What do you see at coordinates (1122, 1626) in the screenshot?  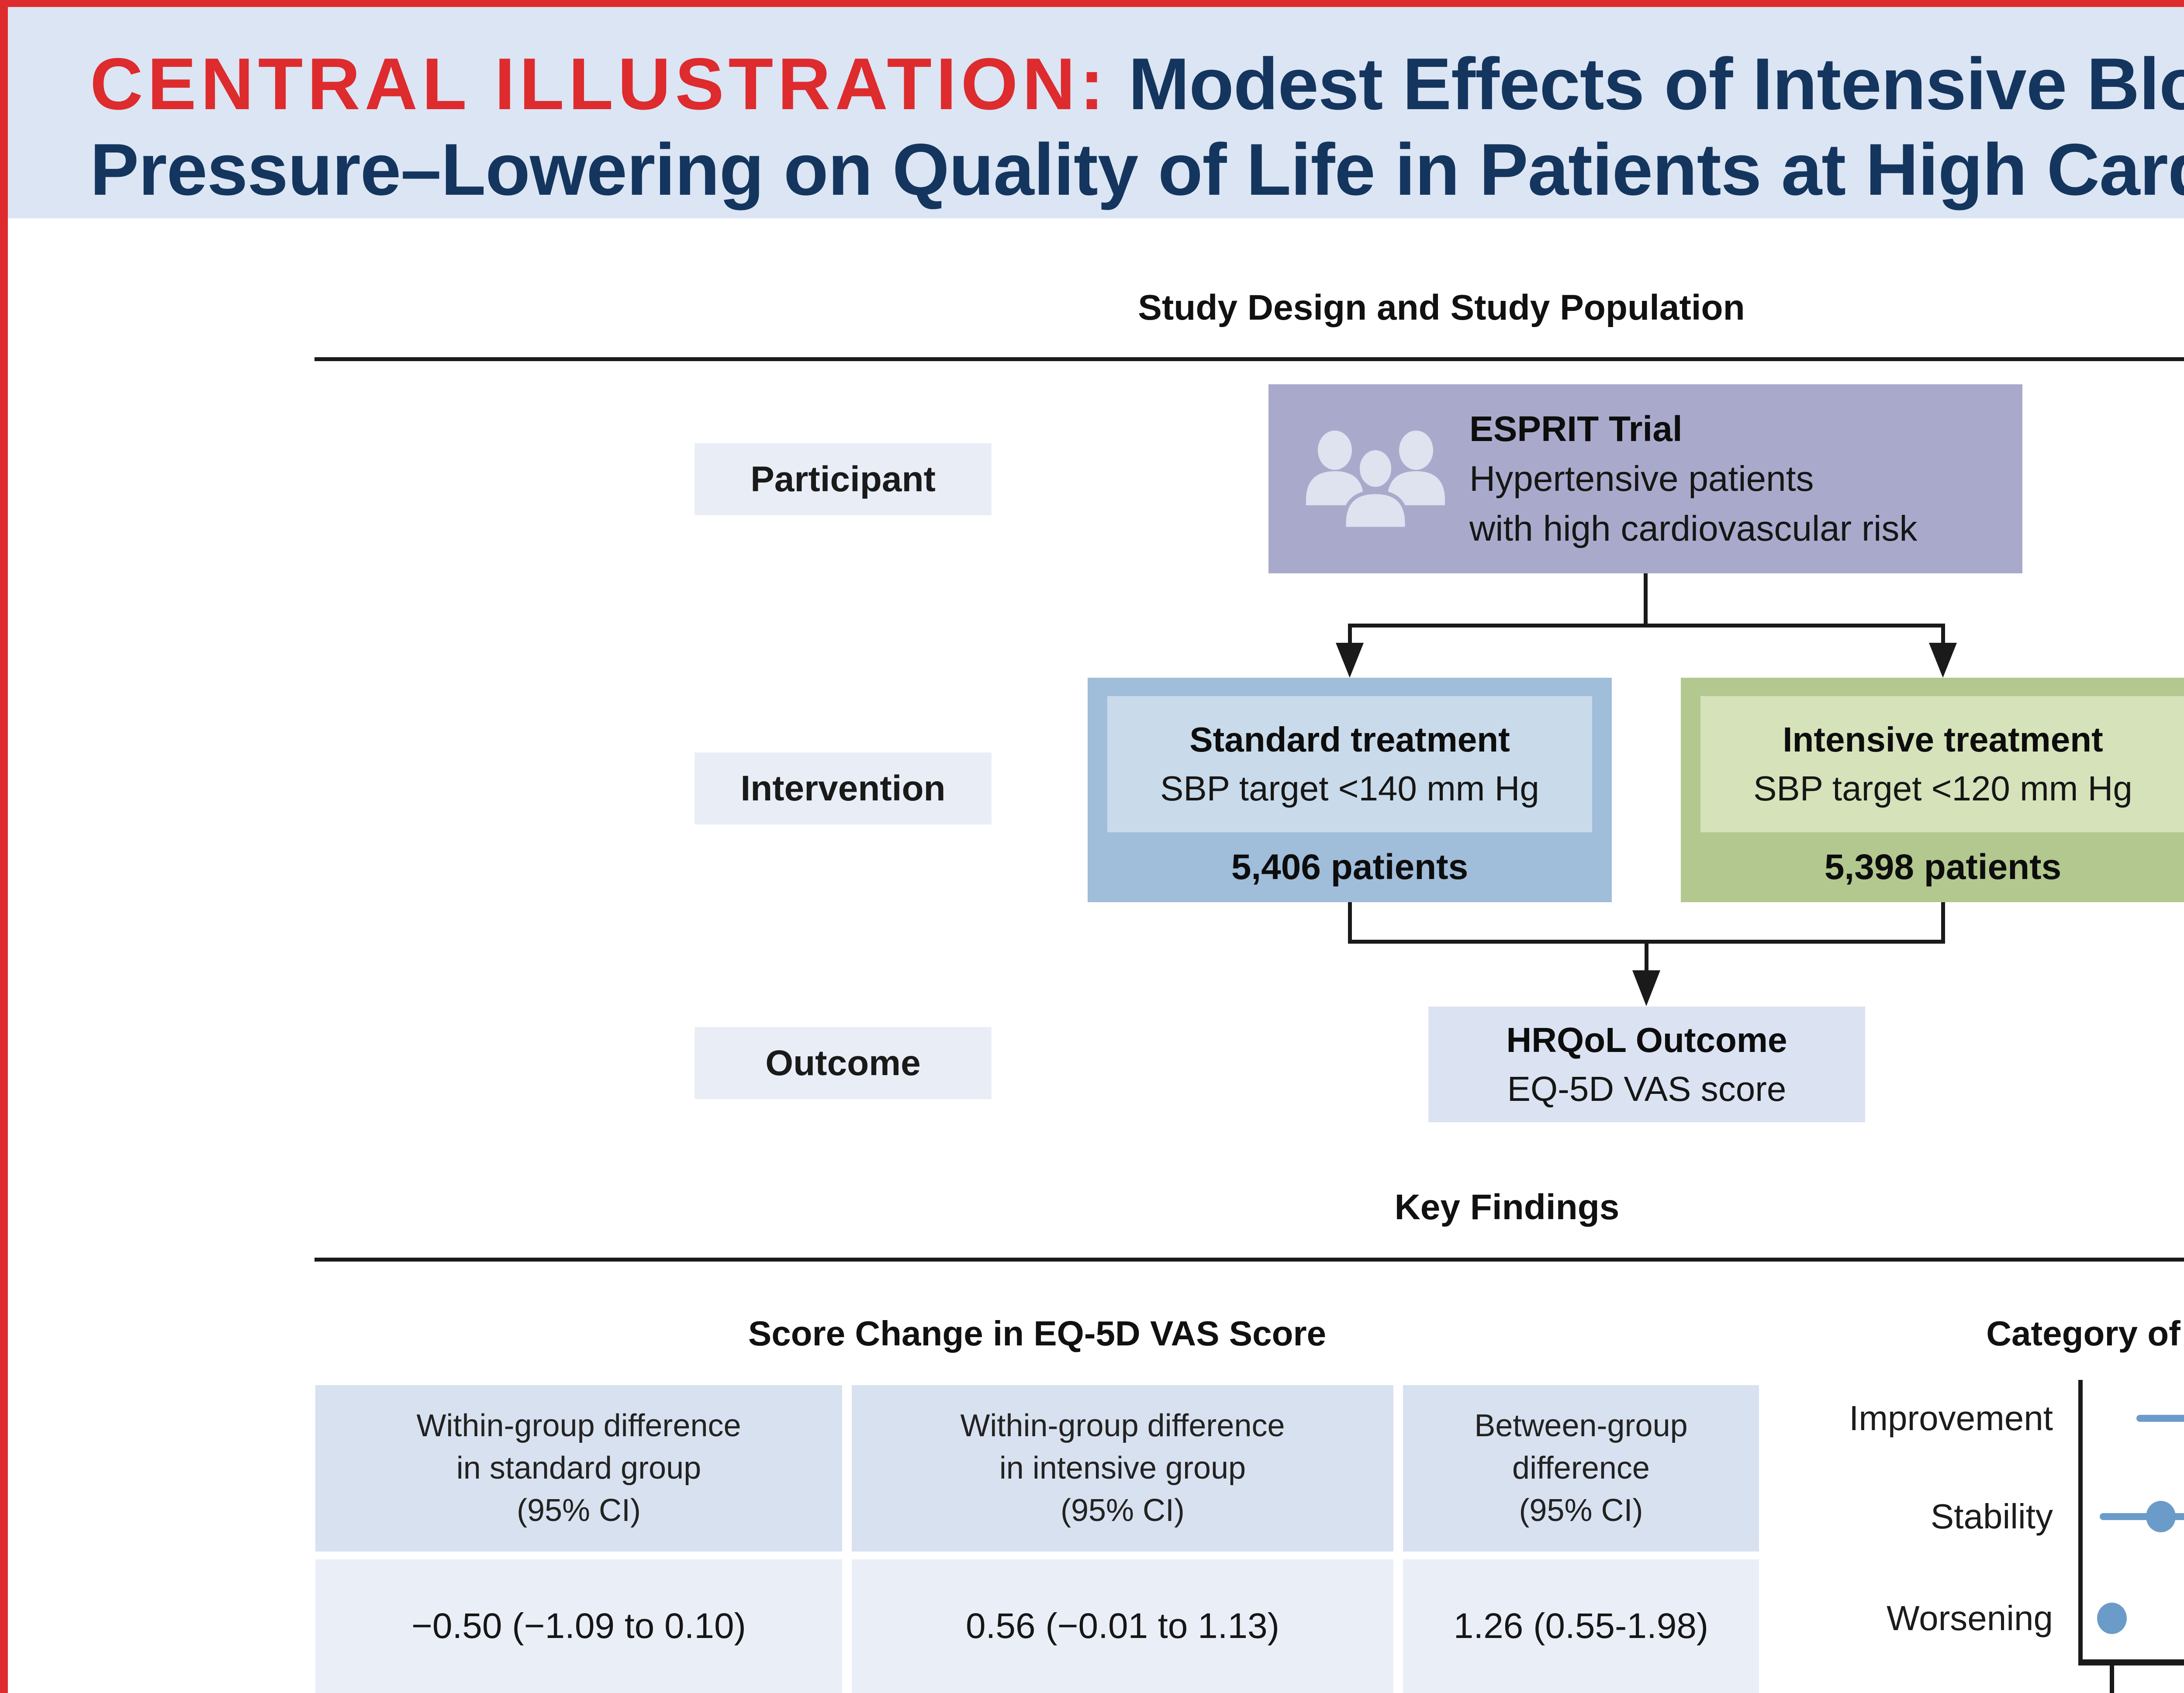 I see `table-value-intensive: 0.56 (−0.01 to 1.13)` at bounding box center [1122, 1626].